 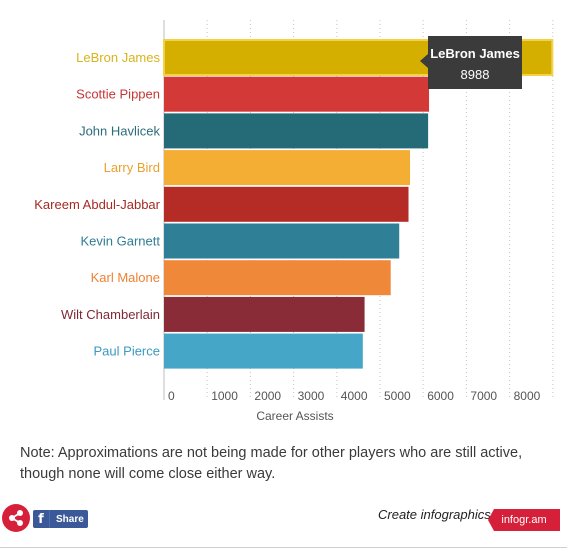 I want to click on tooltip-box, so click(x=475, y=62).